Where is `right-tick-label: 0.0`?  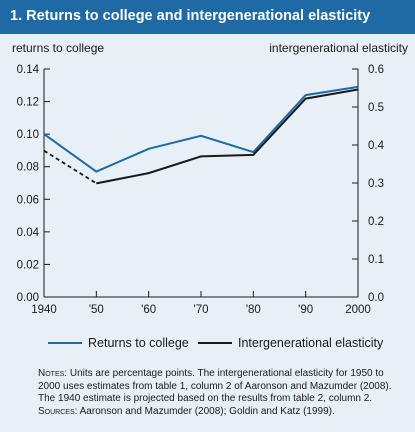 right-tick-label: 0.0 is located at coordinates (376, 298).